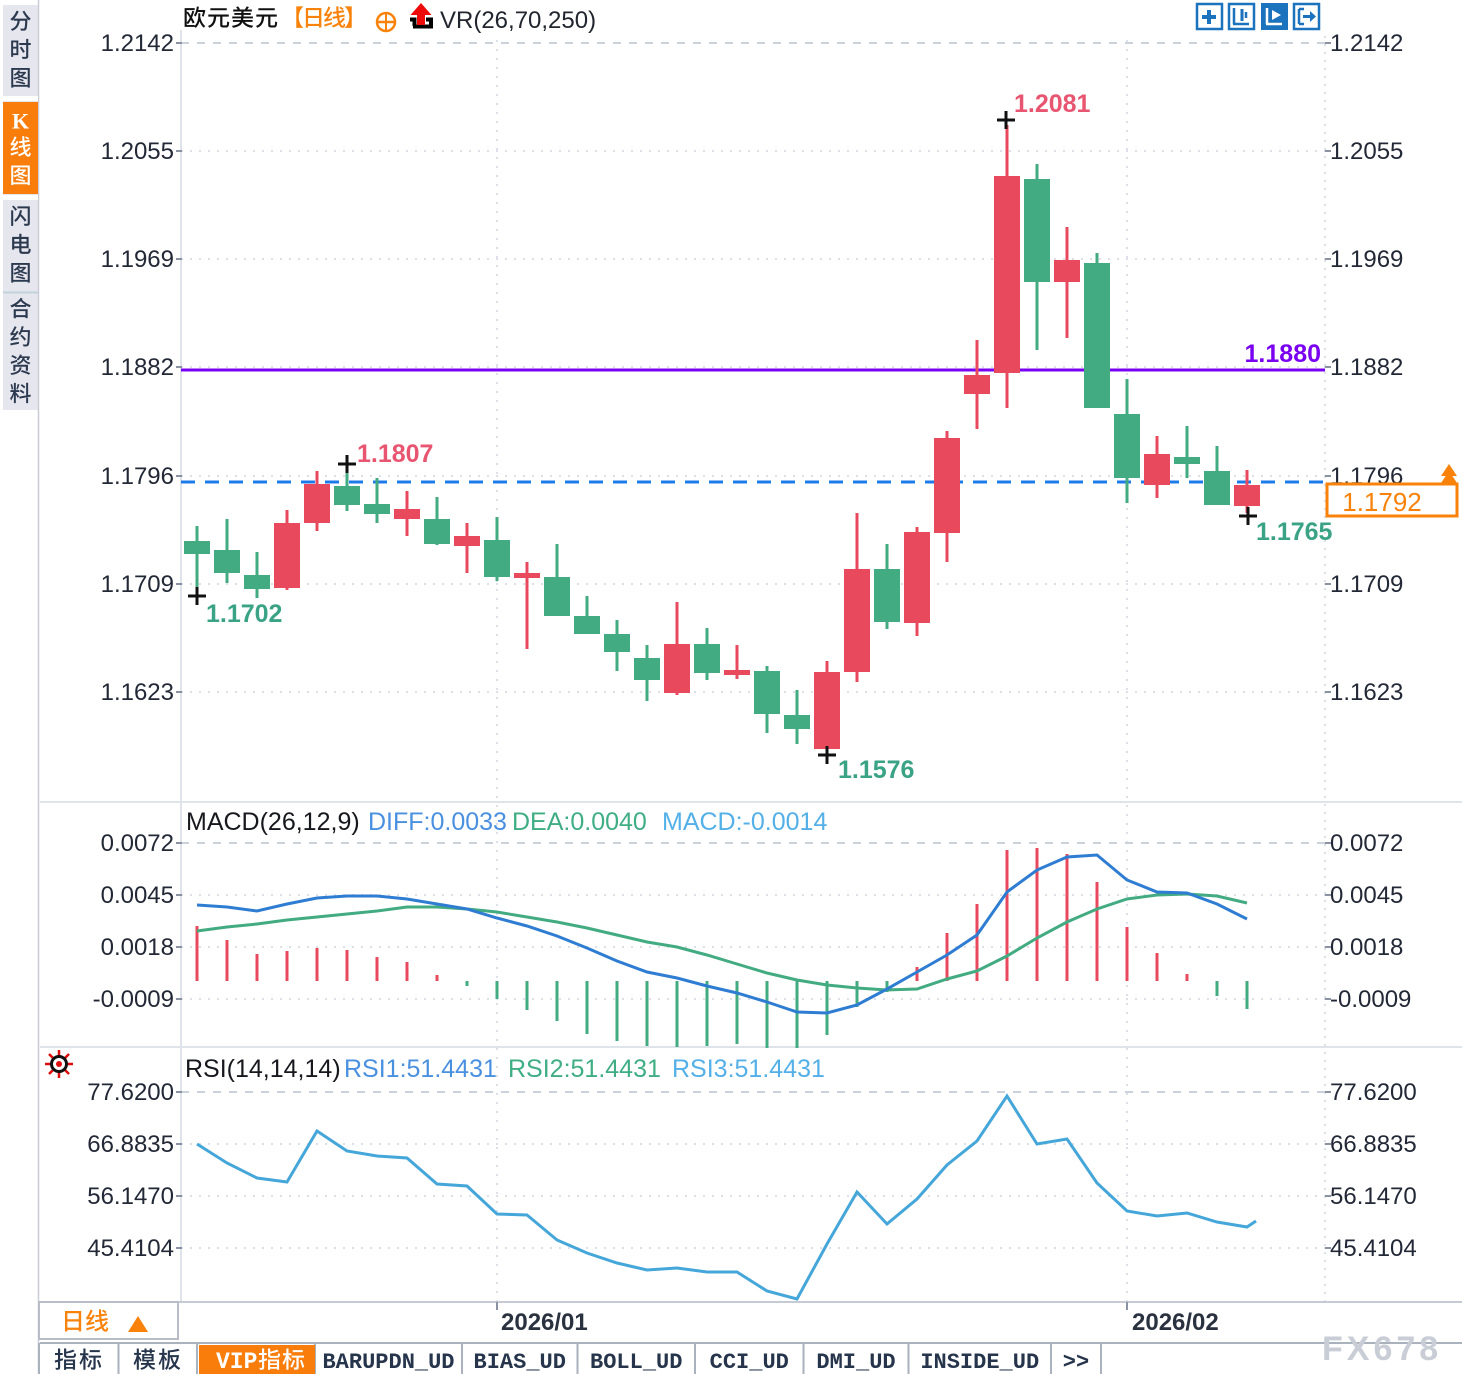 This screenshot has height=1374, width=1462. Describe the element at coordinates (437, 822) in the screenshot. I see `svg-text: DIFF:0.0033` at that location.